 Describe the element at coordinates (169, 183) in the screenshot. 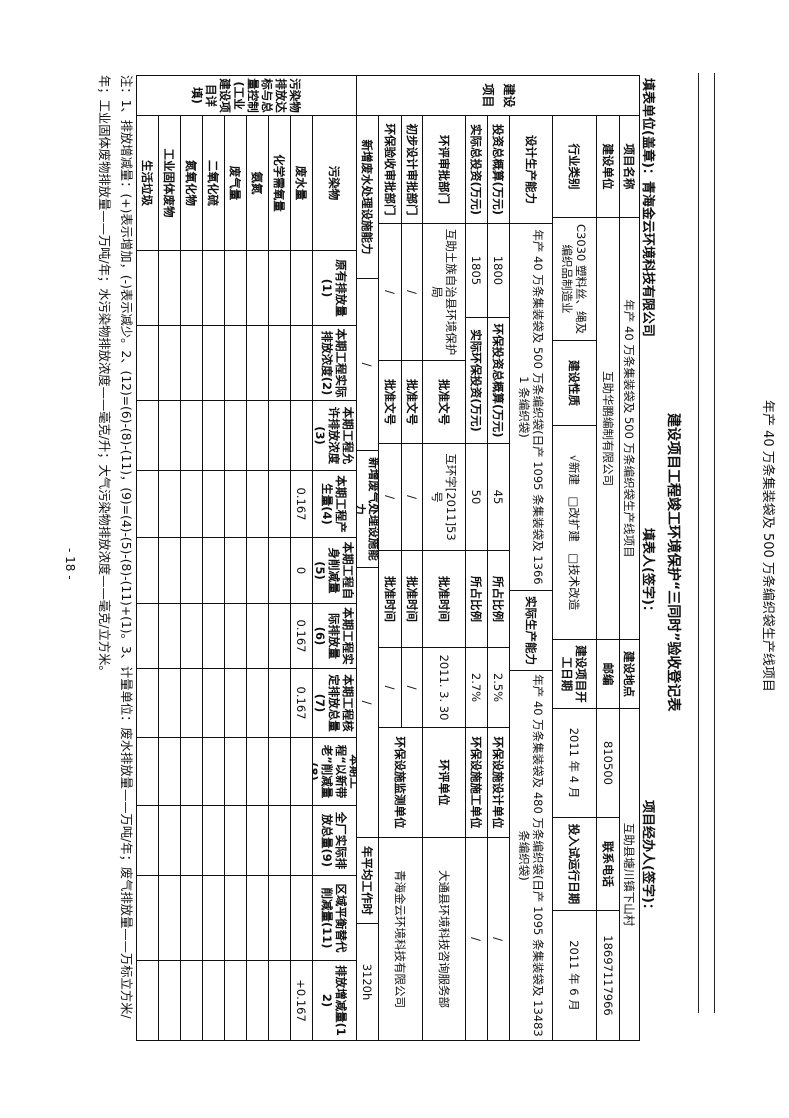

I see `pollutant-name: 工业固体废物` at that location.